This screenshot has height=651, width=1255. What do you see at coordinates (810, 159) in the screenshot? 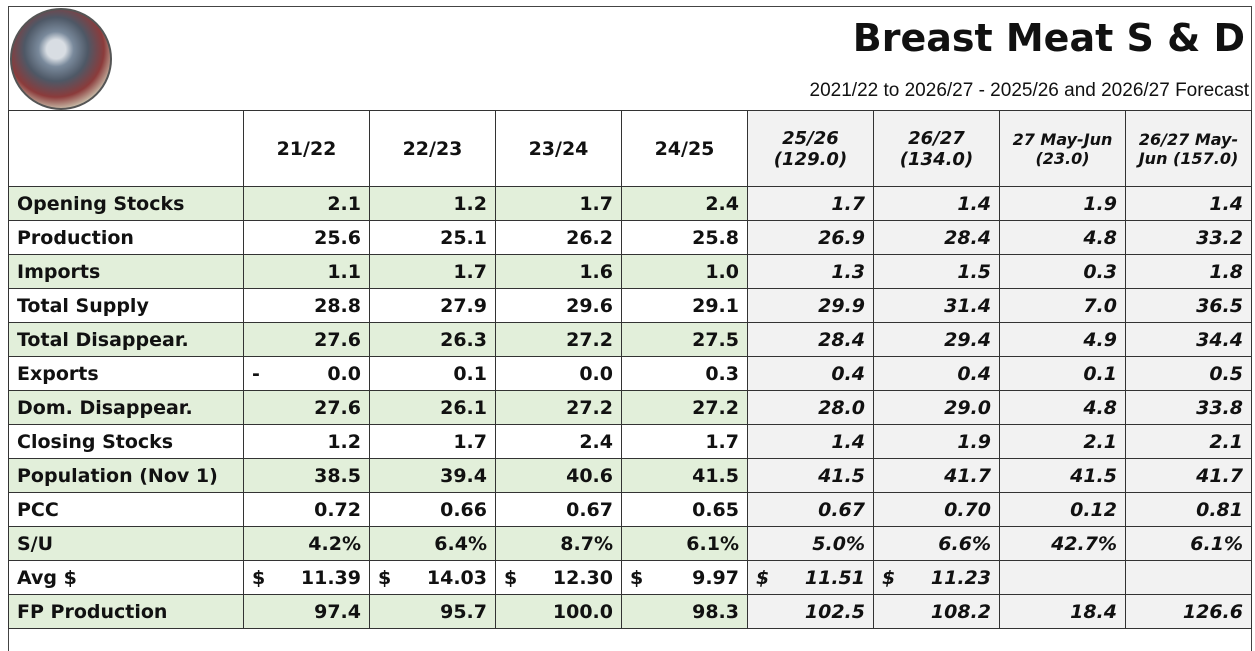
I see `column-header-line: (129.0)` at bounding box center [810, 159].